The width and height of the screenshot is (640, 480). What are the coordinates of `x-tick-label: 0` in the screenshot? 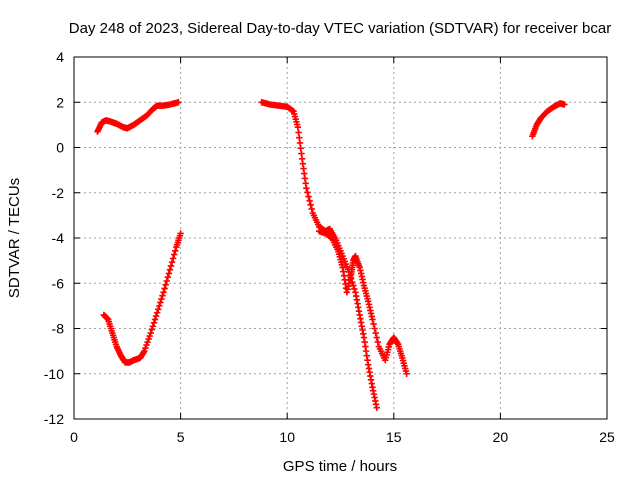 It's located at (74, 437).